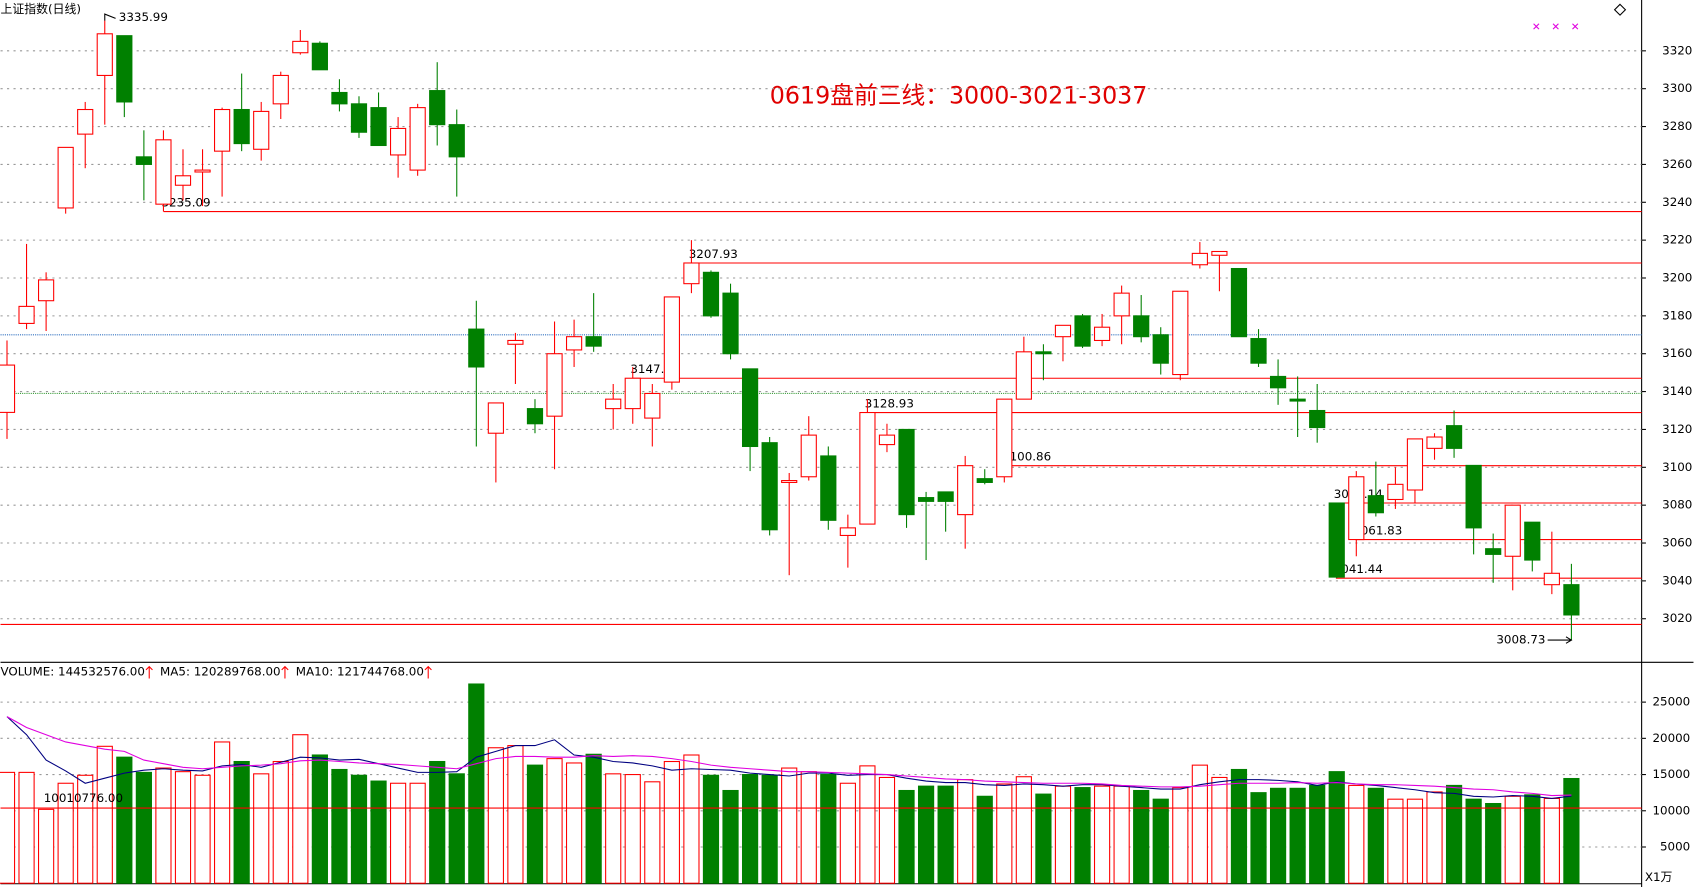 This screenshot has width=1694, height=887. What do you see at coordinates (1377, 530) in the screenshot?
I see `level-label: 3061.83` at bounding box center [1377, 530].